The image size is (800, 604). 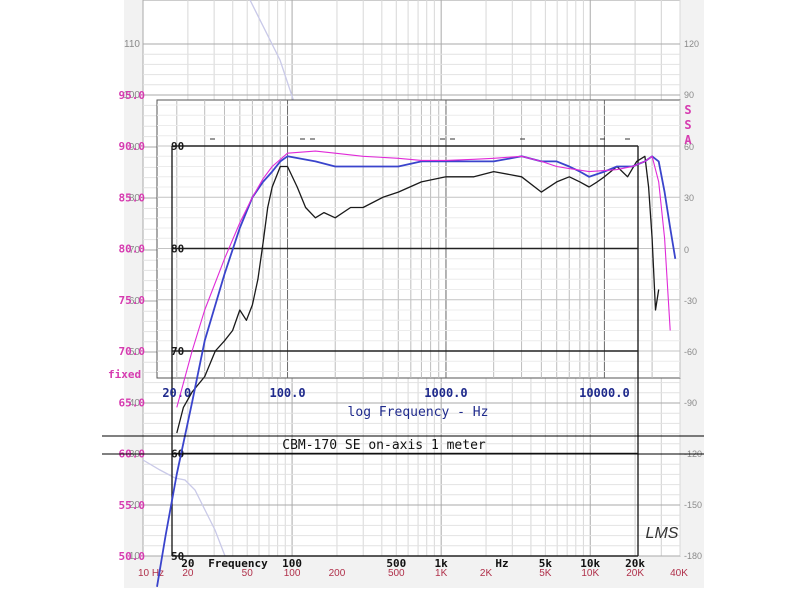 I want to click on background-frequency-label: Frequency, so click(x=238, y=563).